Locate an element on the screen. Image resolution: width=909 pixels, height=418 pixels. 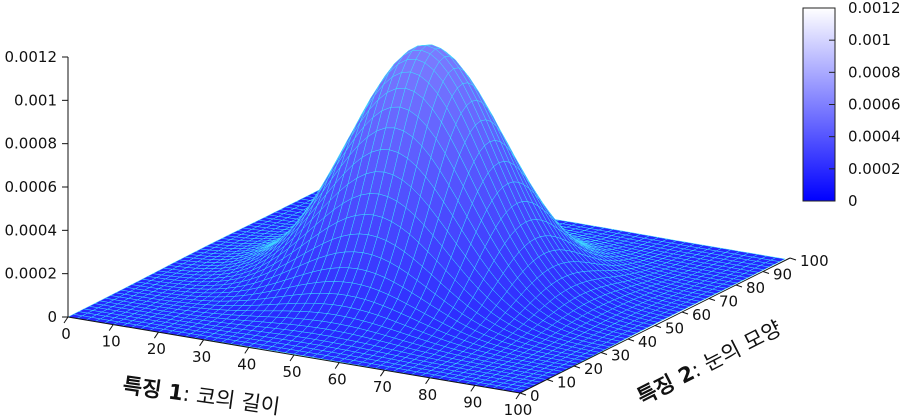
x-axis: 0 10 20 30 40 50 60 70 80 90 100 is located at coordinates (297, 367).